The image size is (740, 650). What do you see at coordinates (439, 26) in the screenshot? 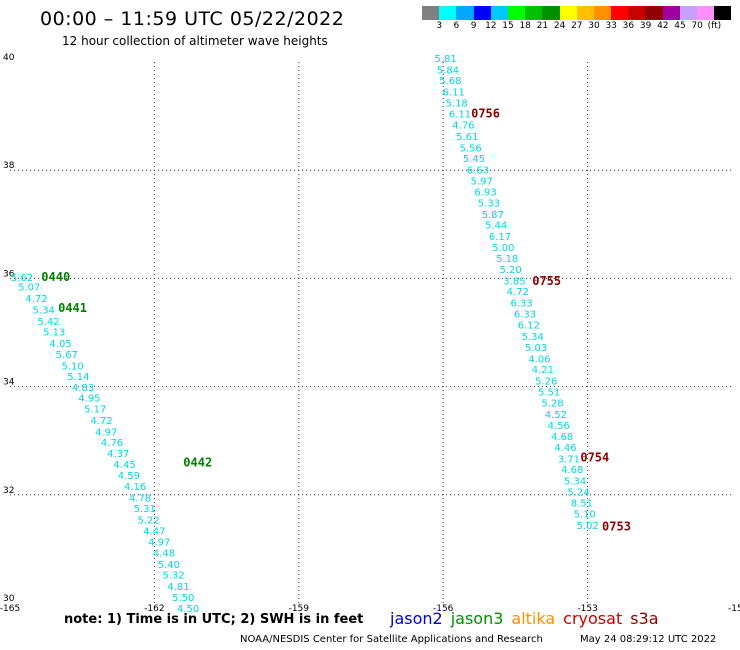
I see `colorbar-label: 3` at bounding box center [439, 26].